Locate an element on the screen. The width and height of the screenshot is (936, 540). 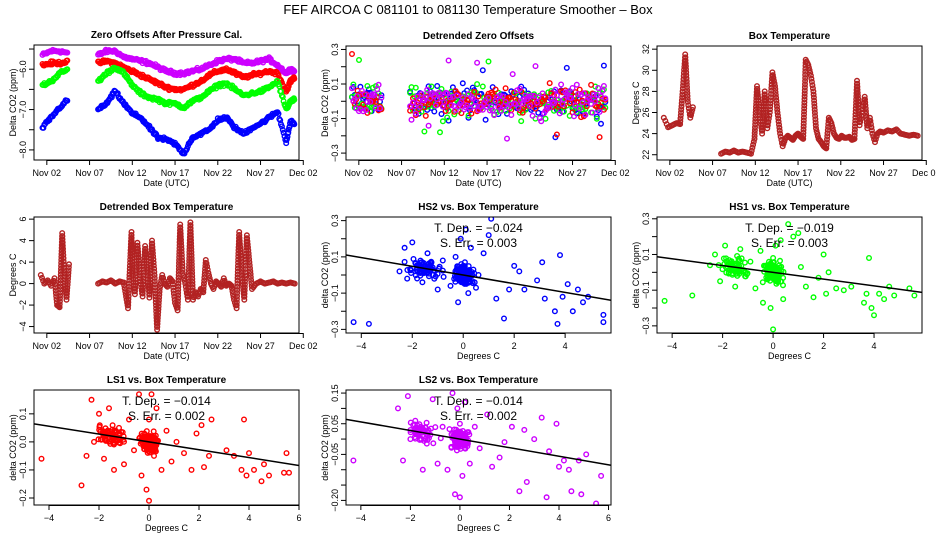
y-tick-label: −6.0 is located at coordinates (23, 69).